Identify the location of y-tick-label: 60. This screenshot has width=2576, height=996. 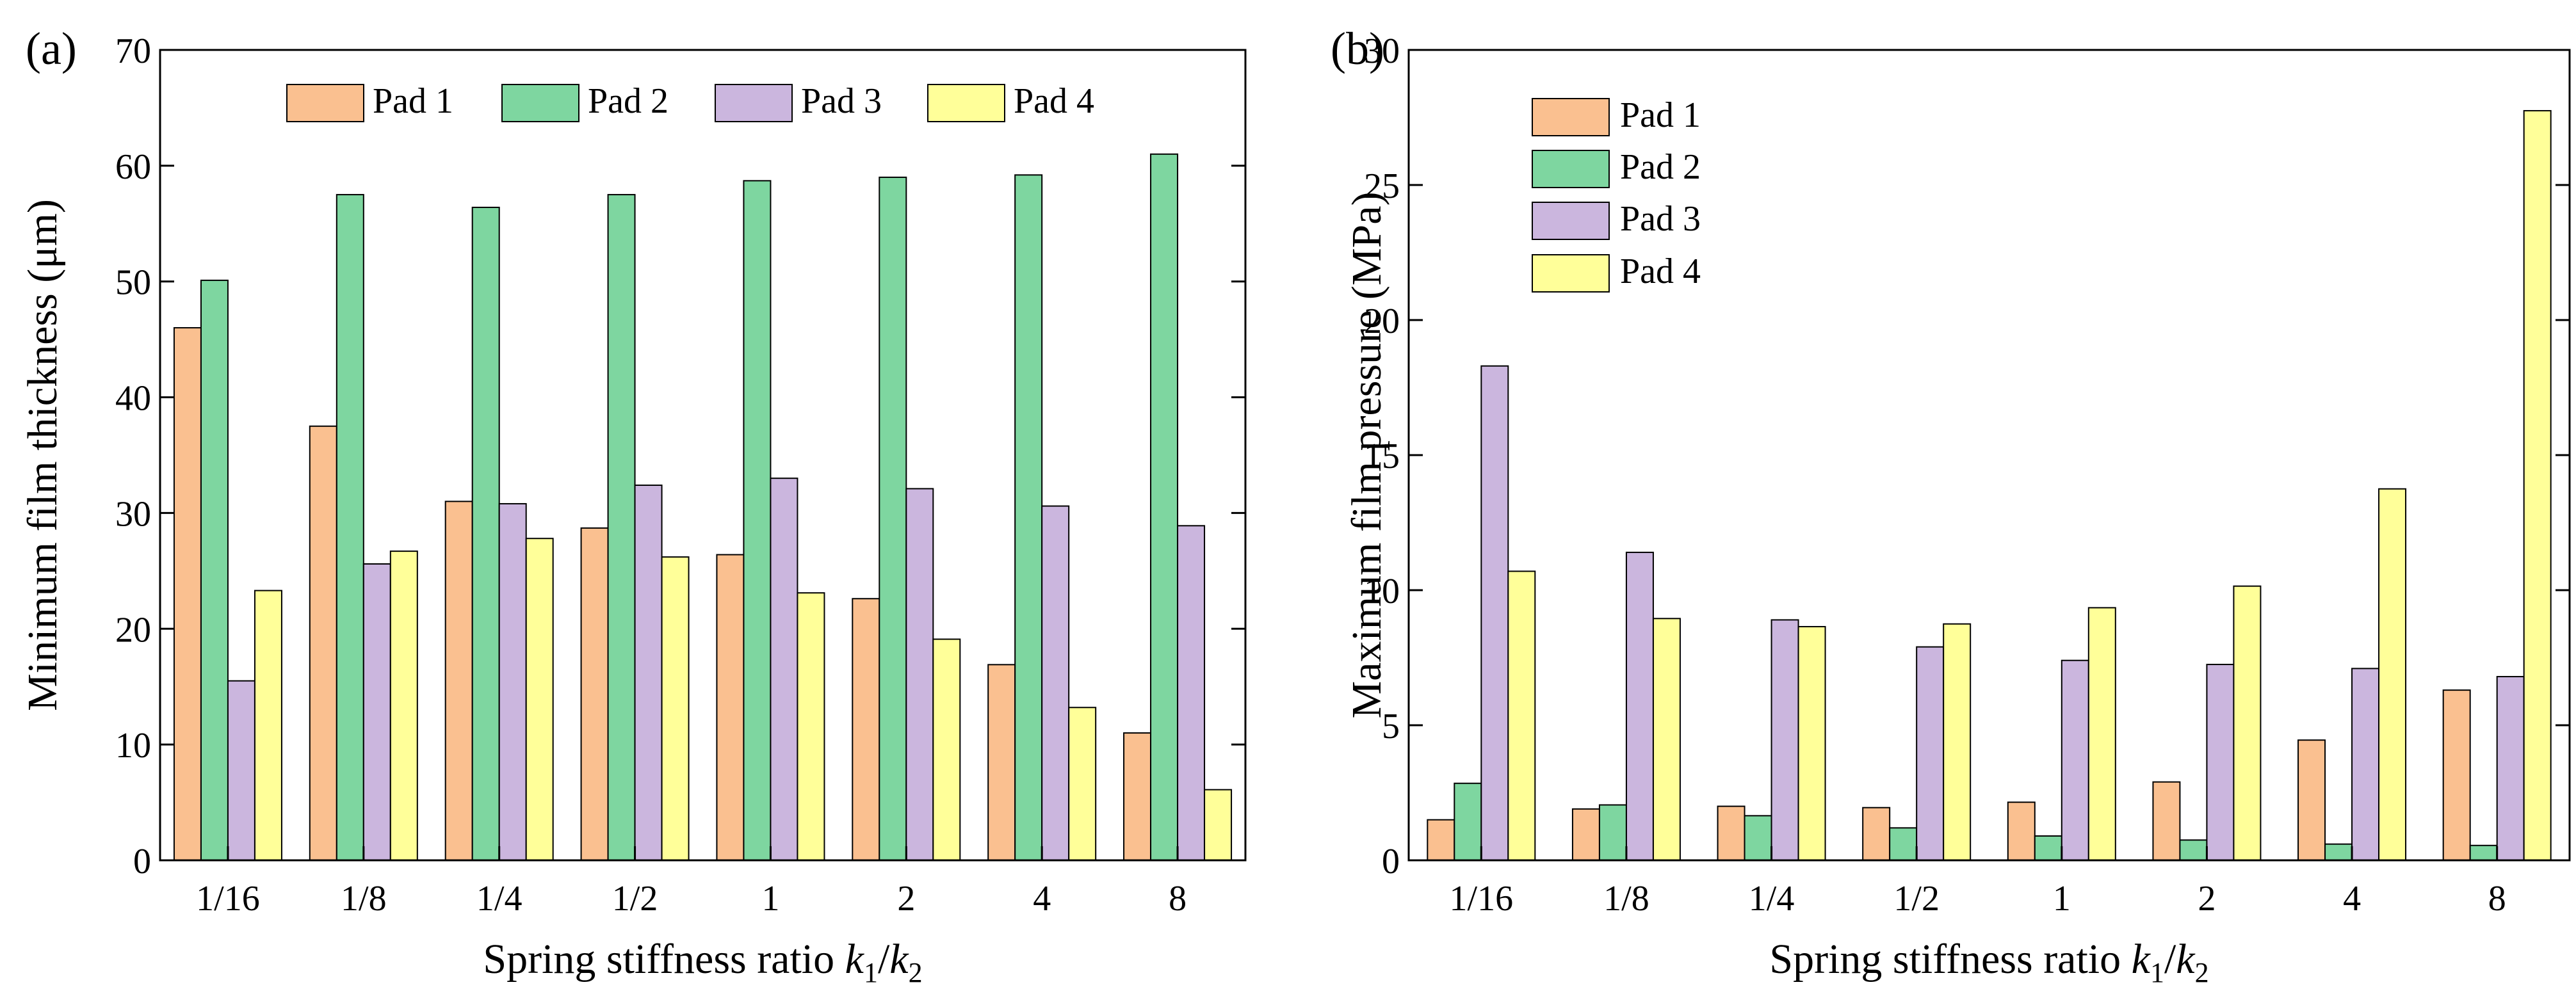
(133, 167).